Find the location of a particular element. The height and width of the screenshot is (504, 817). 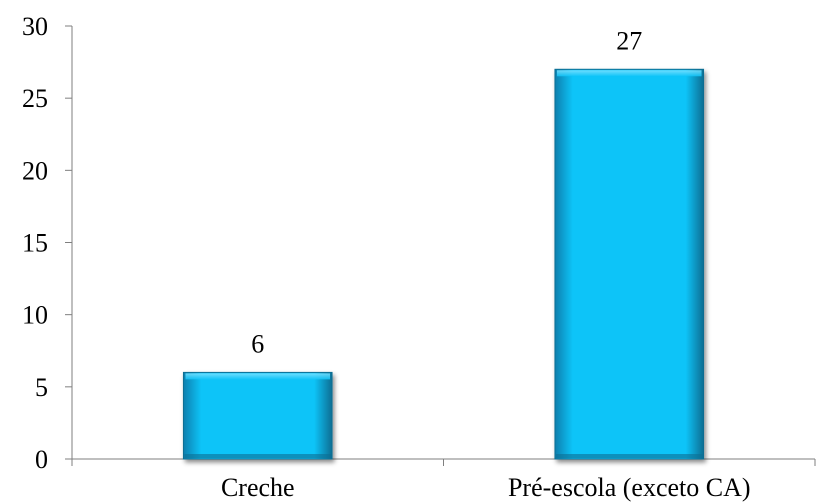

x-category-label: Pré-escola (exceto CA) is located at coordinates (629, 487).